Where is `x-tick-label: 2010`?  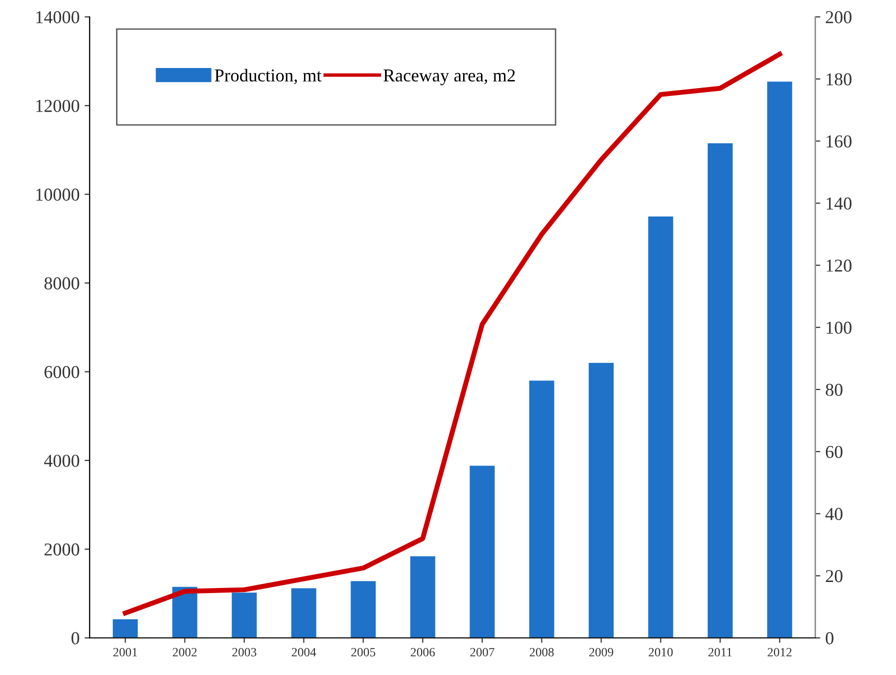 x-tick-label: 2010 is located at coordinates (660, 652).